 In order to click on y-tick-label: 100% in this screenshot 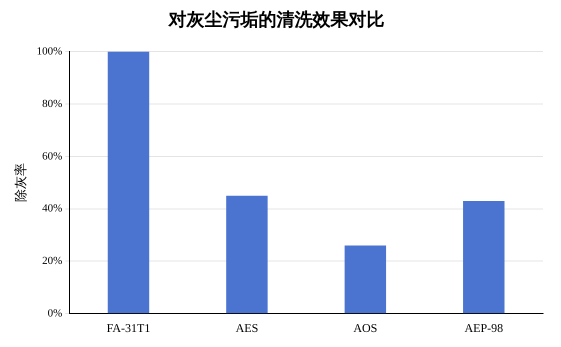, I will do `click(49, 51)`.